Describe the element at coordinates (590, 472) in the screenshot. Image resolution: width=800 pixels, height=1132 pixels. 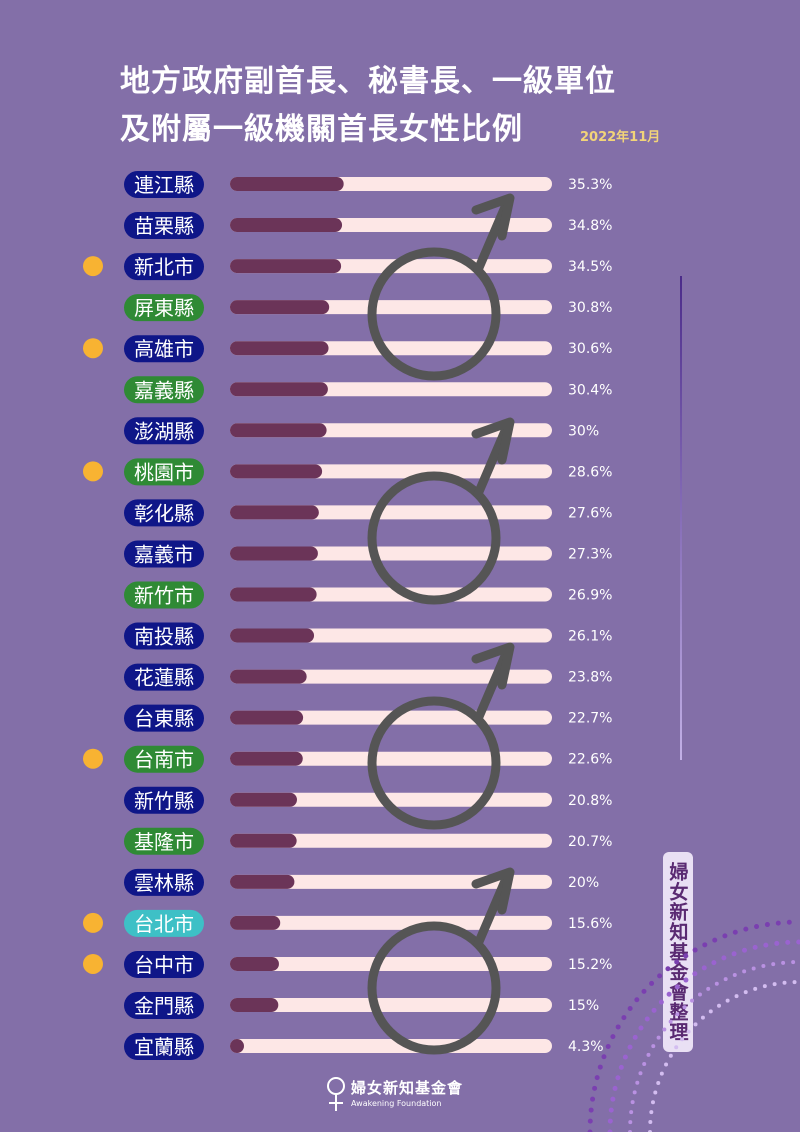
I see `value-label: 28.6%` at that location.